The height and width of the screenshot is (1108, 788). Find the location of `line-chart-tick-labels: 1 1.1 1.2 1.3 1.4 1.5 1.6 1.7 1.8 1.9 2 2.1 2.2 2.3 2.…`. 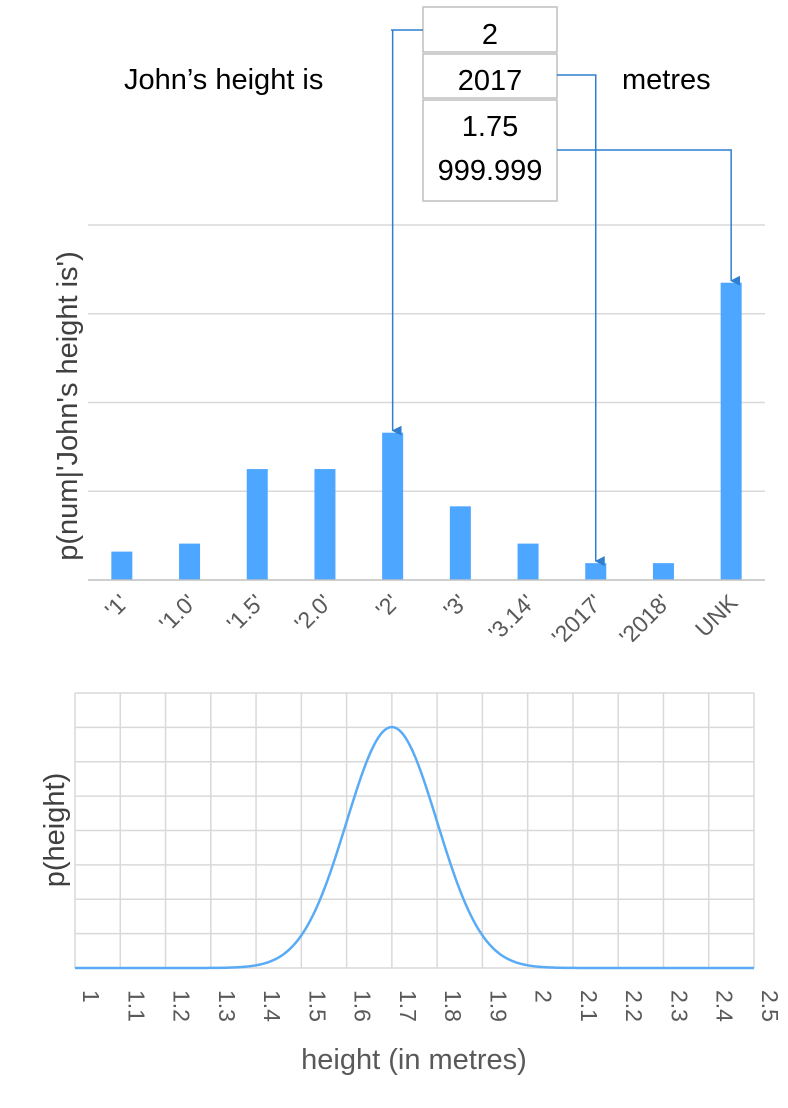

line-chart-tick-labels: 1 1.1 1.2 1.3 1.4 1.5 1.6 1.7 1.8 1.9 2 2.1 2.2 2.3 2.… is located at coordinates (430, 1006).